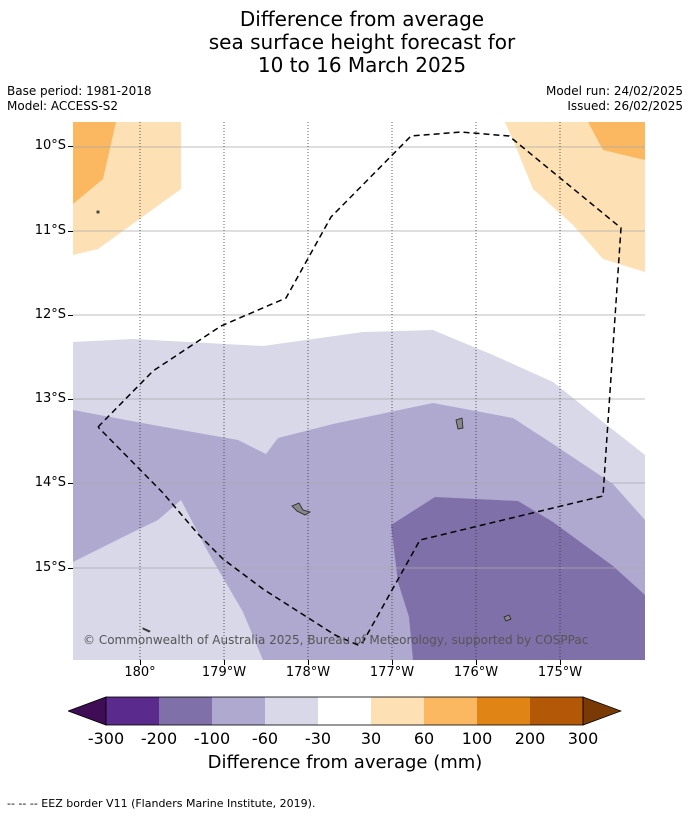 This screenshot has width=690, height=816. What do you see at coordinates (50, 145) in the screenshot?
I see `lat-label: 10°S` at bounding box center [50, 145].